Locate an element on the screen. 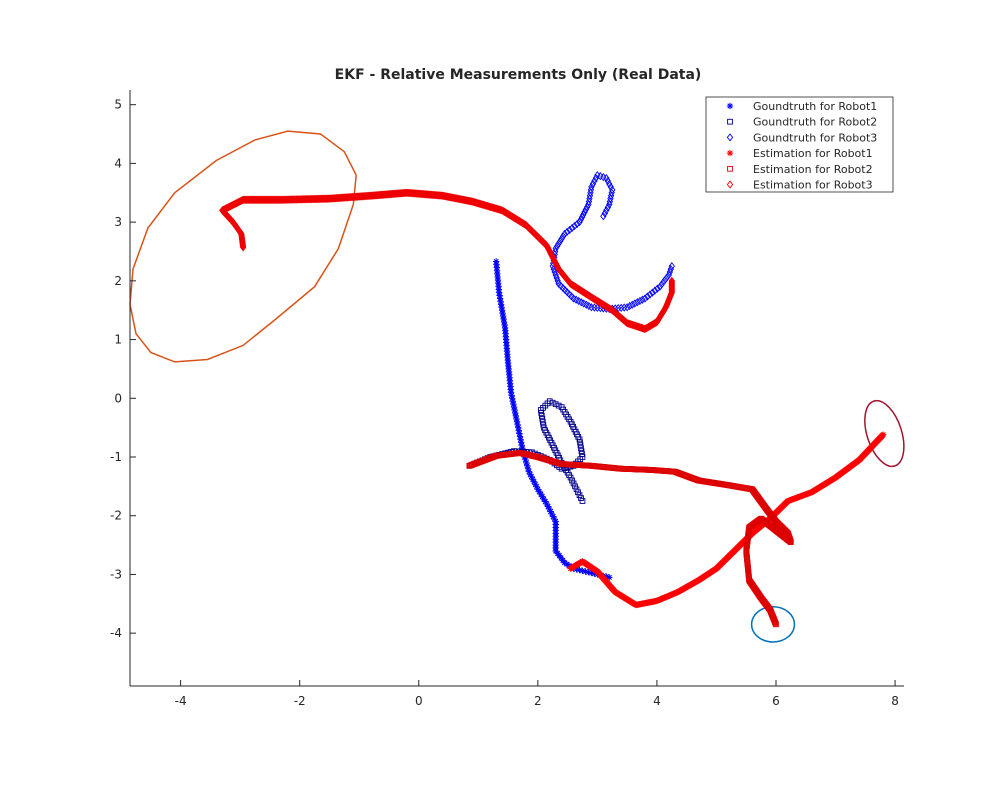 This screenshot has height=800, width=1000. y-tick-label: -2 is located at coordinates (116, 516).